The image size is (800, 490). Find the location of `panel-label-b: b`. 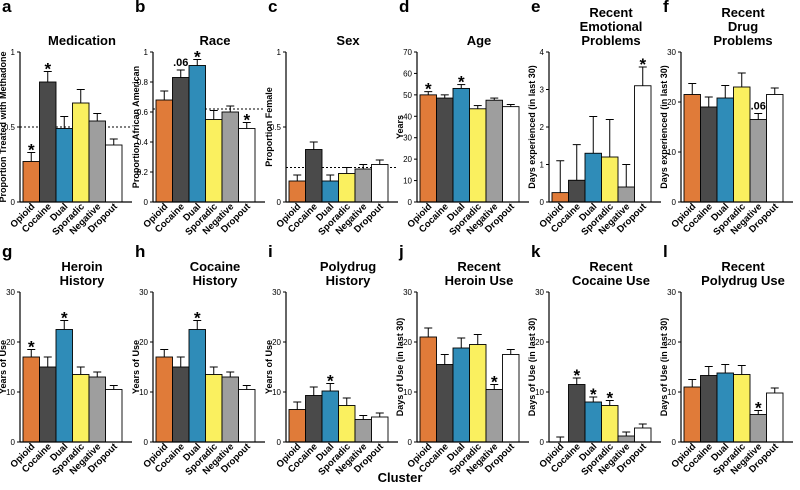

panel-label-b: b is located at coordinates (140, 8).